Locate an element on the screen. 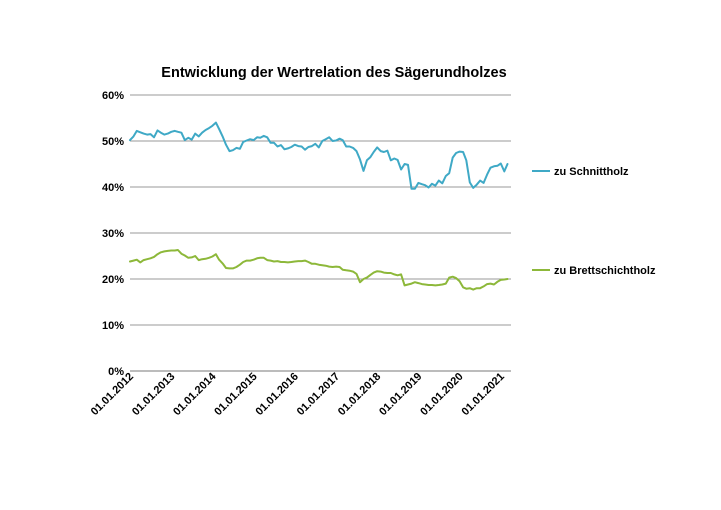 This screenshot has height=510, width=721. y-tick-label: 20% is located at coordinates (113, 280).